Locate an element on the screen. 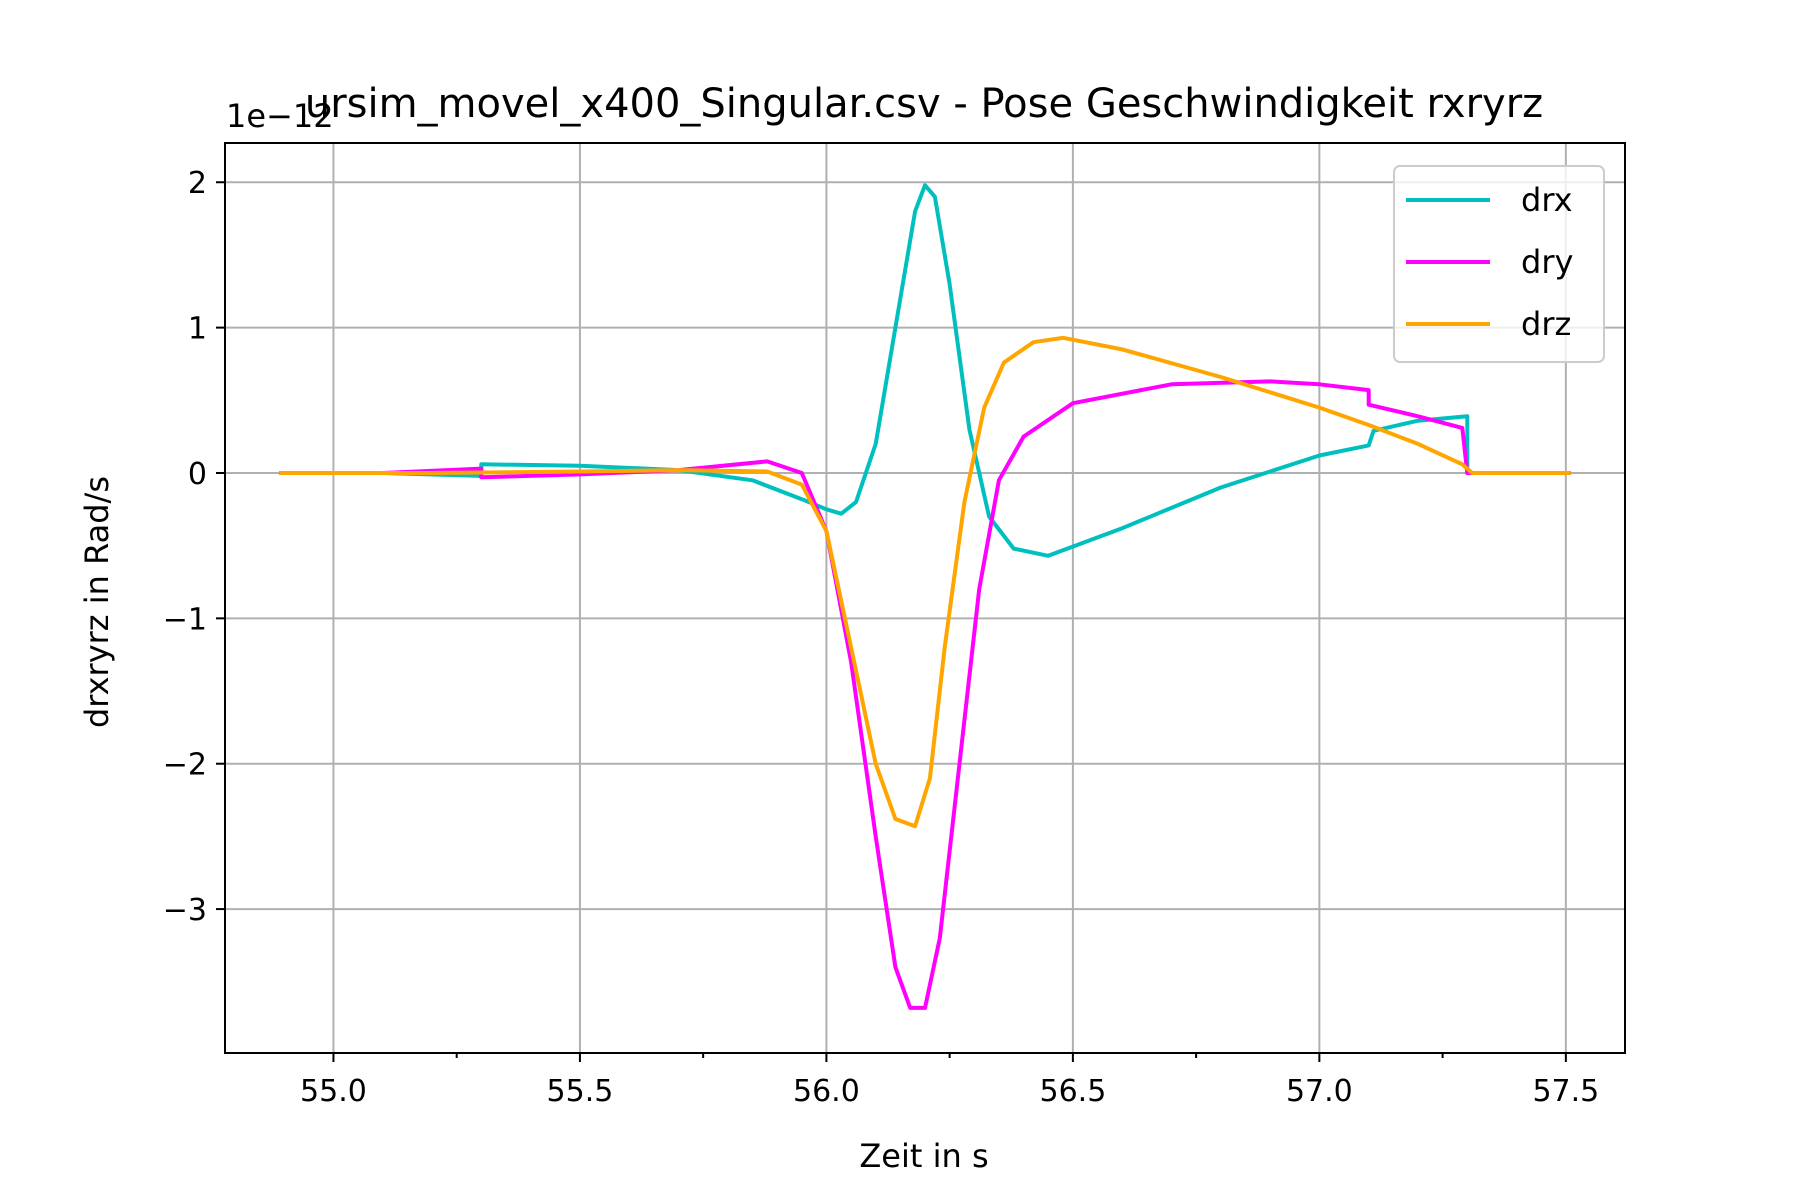  legend-label-drx: drx is located at coordinates (1547, 200).